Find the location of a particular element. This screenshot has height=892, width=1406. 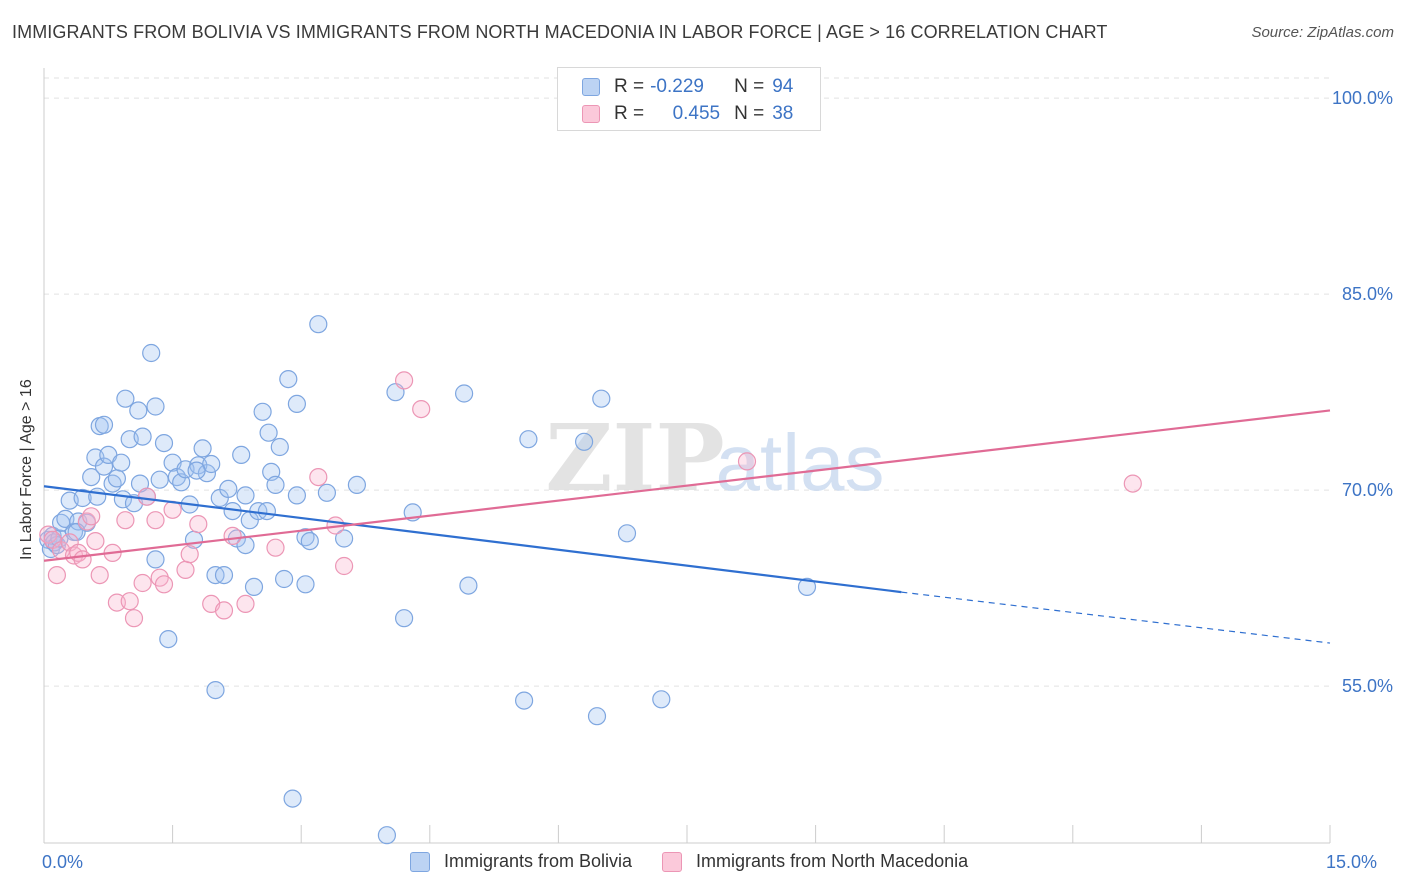

legend-item-north-macedonia: Immigrants from North Macedonia is located at coordinates (815, 861).